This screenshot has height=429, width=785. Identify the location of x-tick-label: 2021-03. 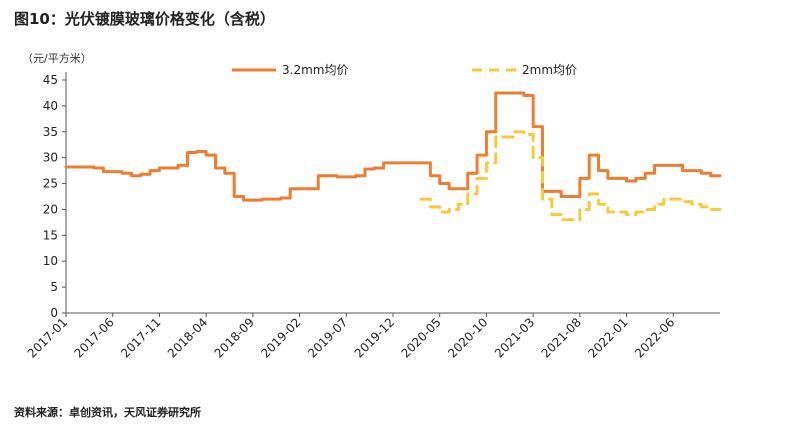
(514, 337).